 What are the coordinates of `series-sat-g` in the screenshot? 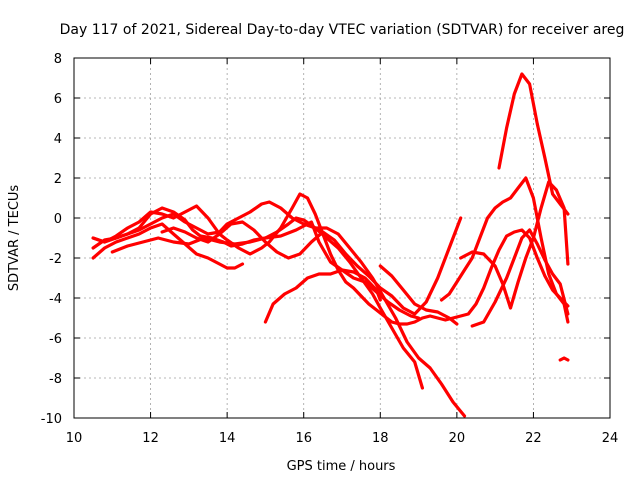 It's located at (322, 296).